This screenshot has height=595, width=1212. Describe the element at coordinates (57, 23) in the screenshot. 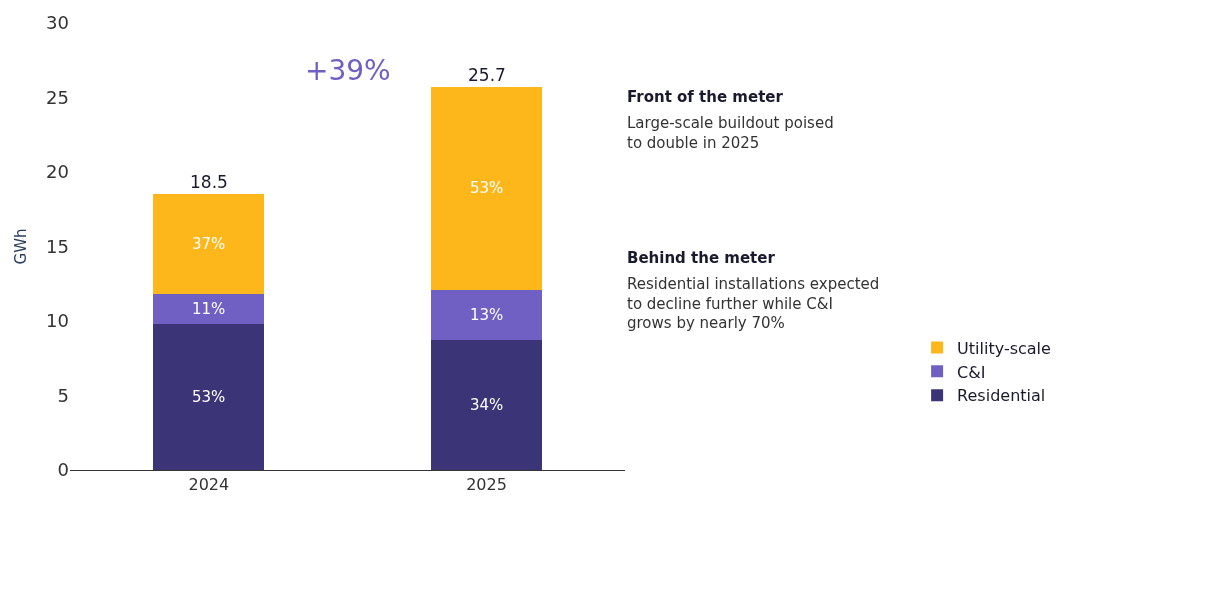

I see `y-tick-label: 30` at that location.